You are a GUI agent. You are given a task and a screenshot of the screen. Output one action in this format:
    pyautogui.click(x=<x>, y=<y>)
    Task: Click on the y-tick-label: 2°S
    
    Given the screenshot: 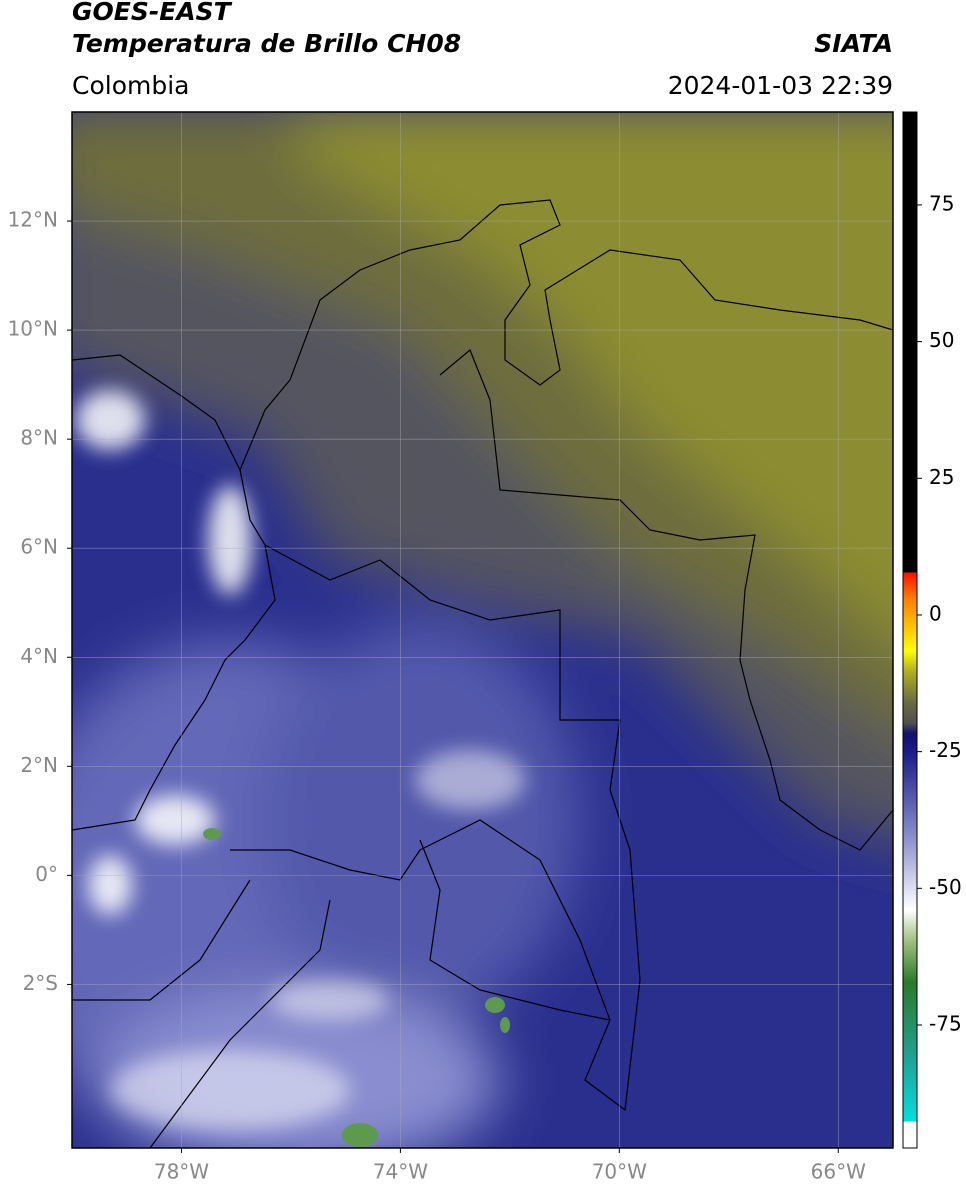 What is the action you would take?
    pyautogui.click(x=40, y=983)
    